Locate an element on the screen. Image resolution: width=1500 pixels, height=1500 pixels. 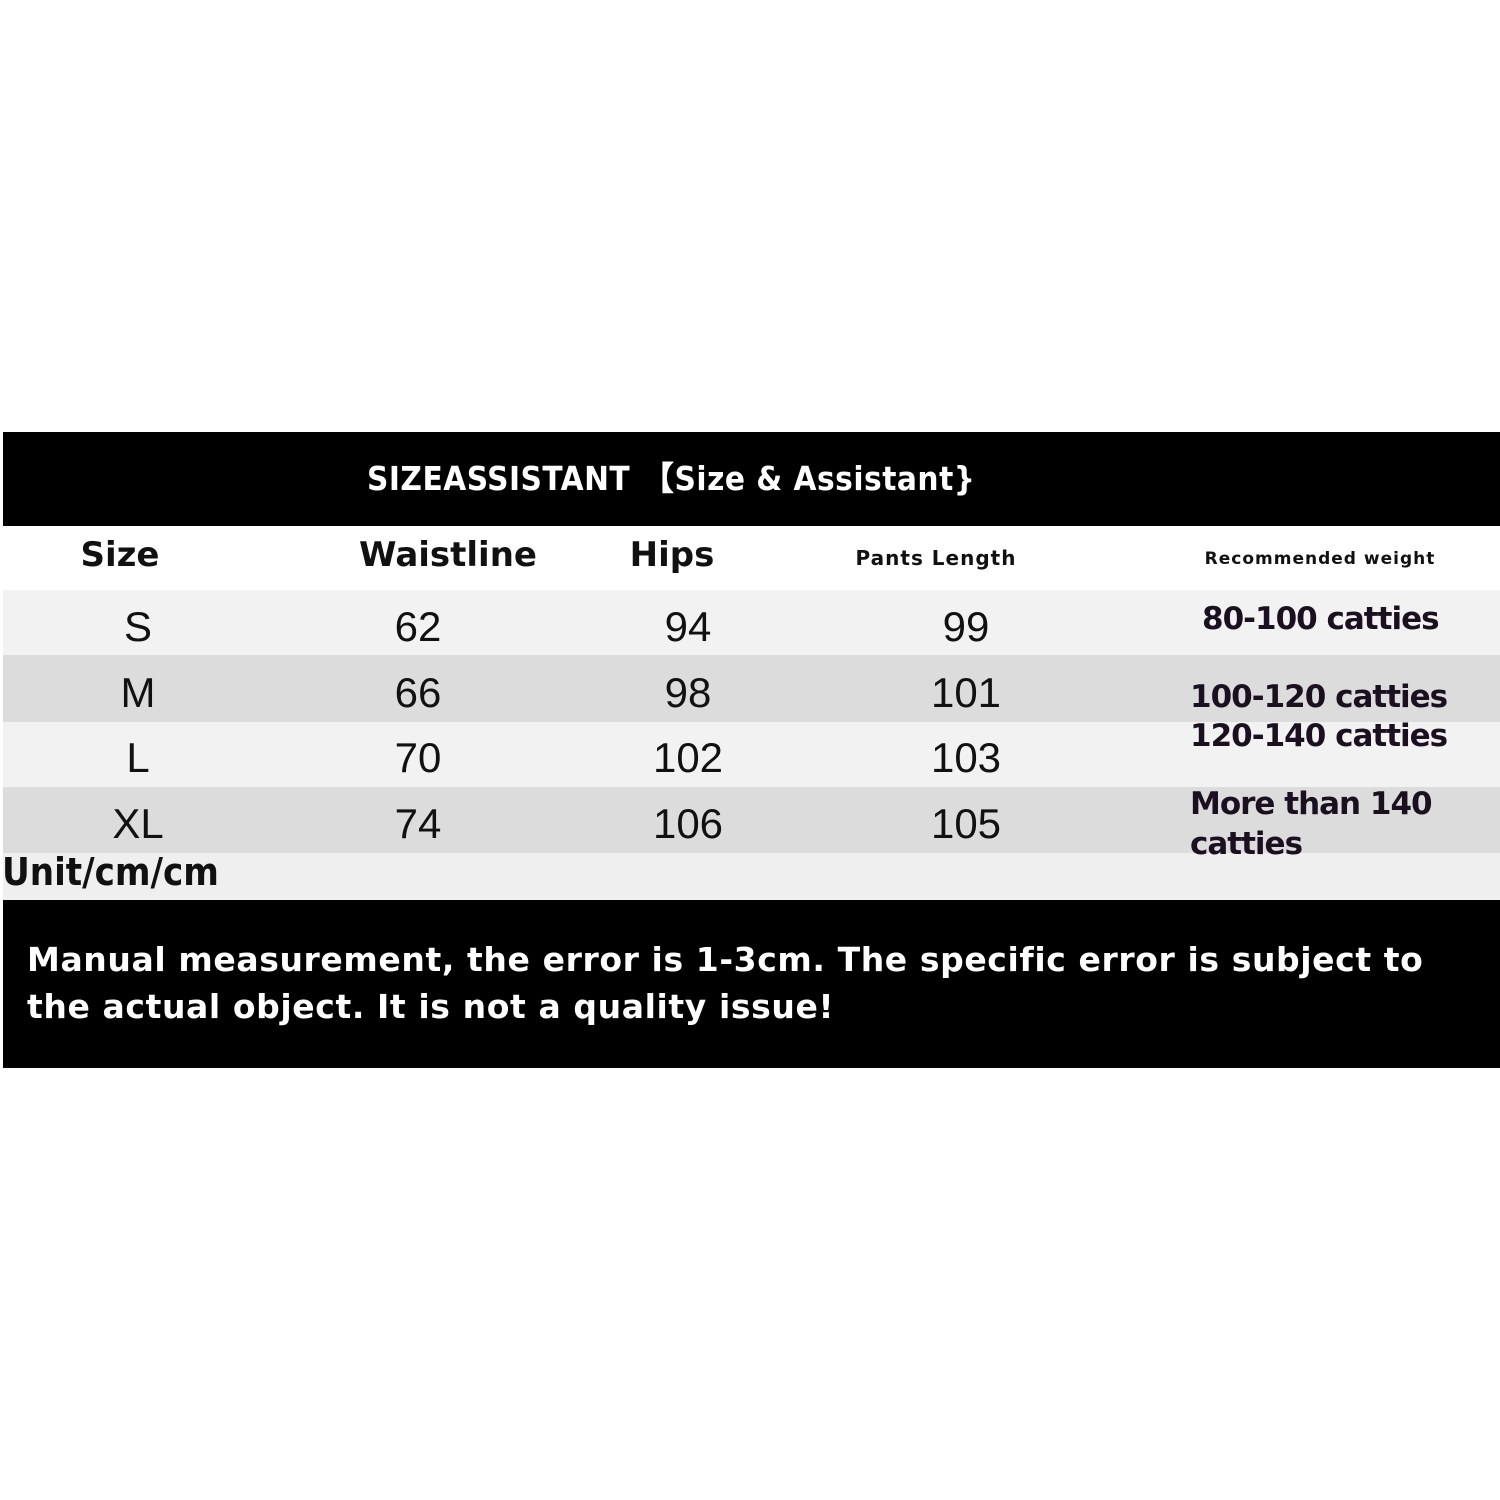
cell-hips: 102 is located at coordinates (688, 757).